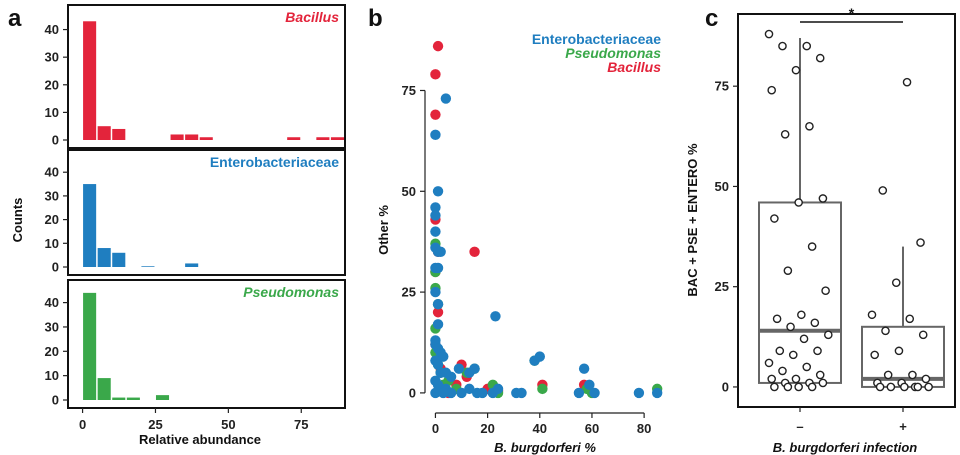 This screenshot has width=960, height=455. I want to click on x-tick-label: 20, so click(487, 428).